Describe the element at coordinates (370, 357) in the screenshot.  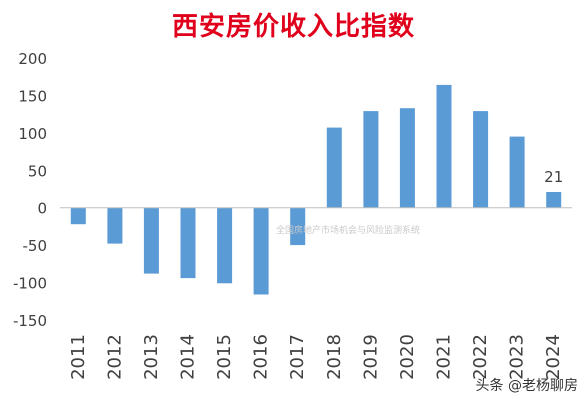
I see `x-tick-label: 2019` at that location.